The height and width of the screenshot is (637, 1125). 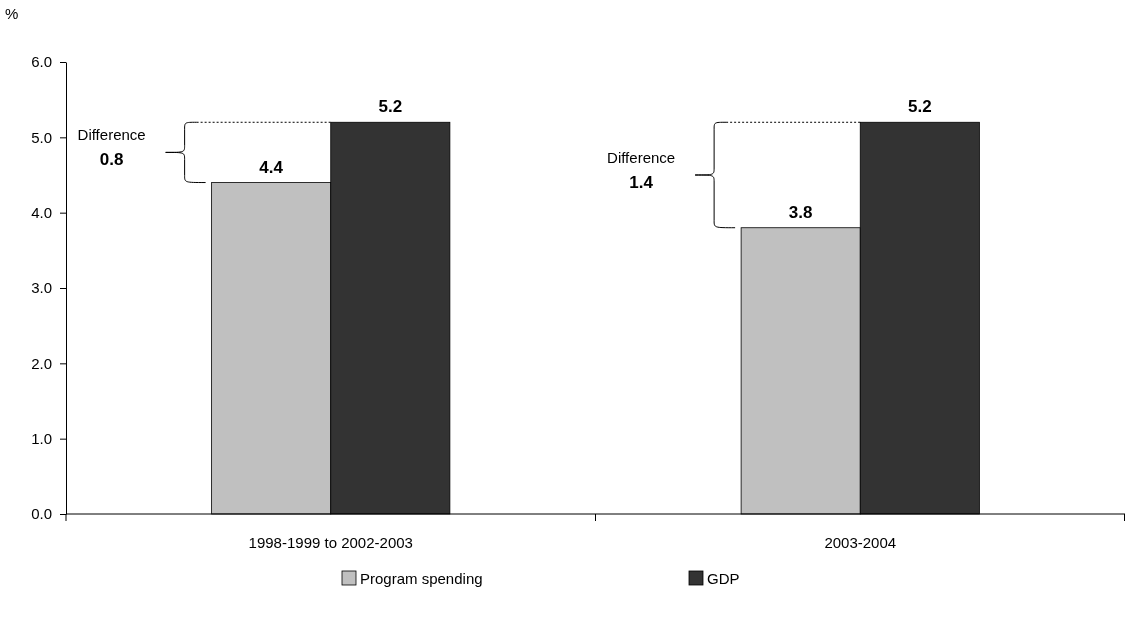 I want to click on y-axis-title: %, so click(x=12, y=13).